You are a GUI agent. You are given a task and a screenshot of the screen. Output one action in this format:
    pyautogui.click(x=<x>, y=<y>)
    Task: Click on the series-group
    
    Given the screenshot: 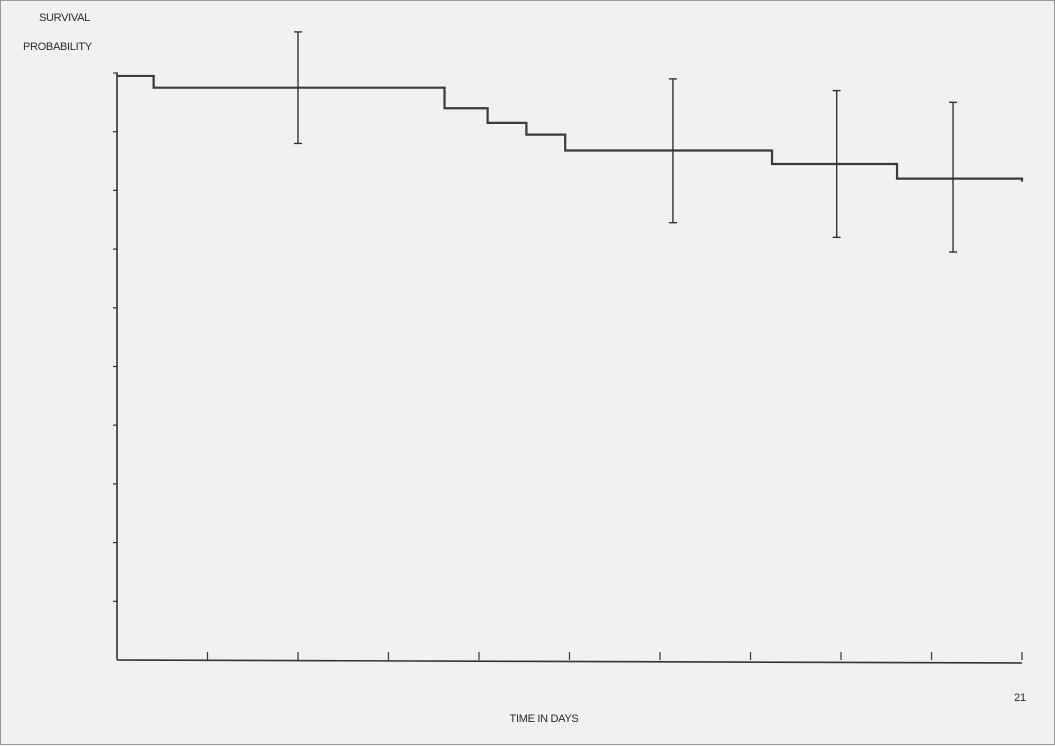 What is the action you would take?
    pyautogui.click(x=570, y=128)
    